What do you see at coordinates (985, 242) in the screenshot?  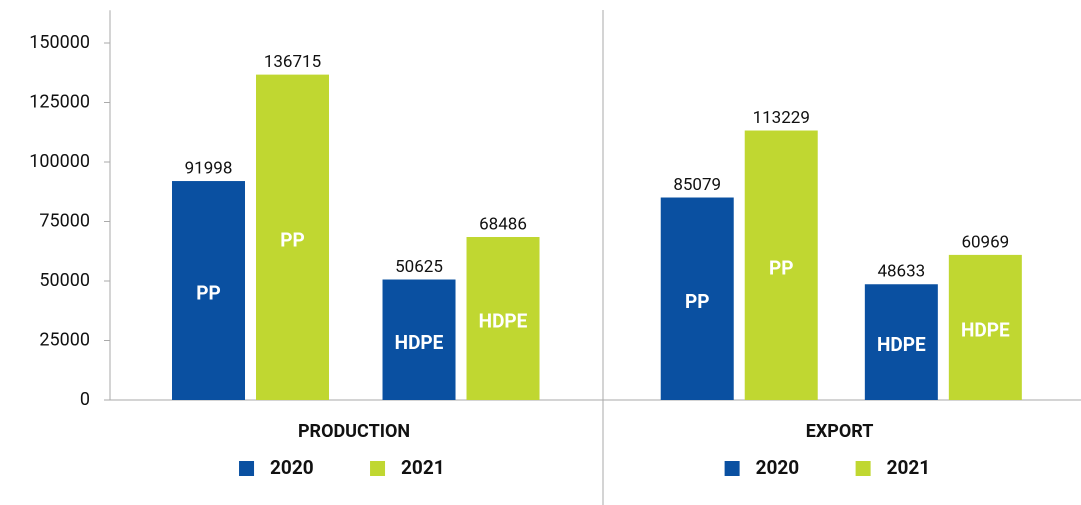 I see `value-label: 60969` at bounding box center [985, 242].